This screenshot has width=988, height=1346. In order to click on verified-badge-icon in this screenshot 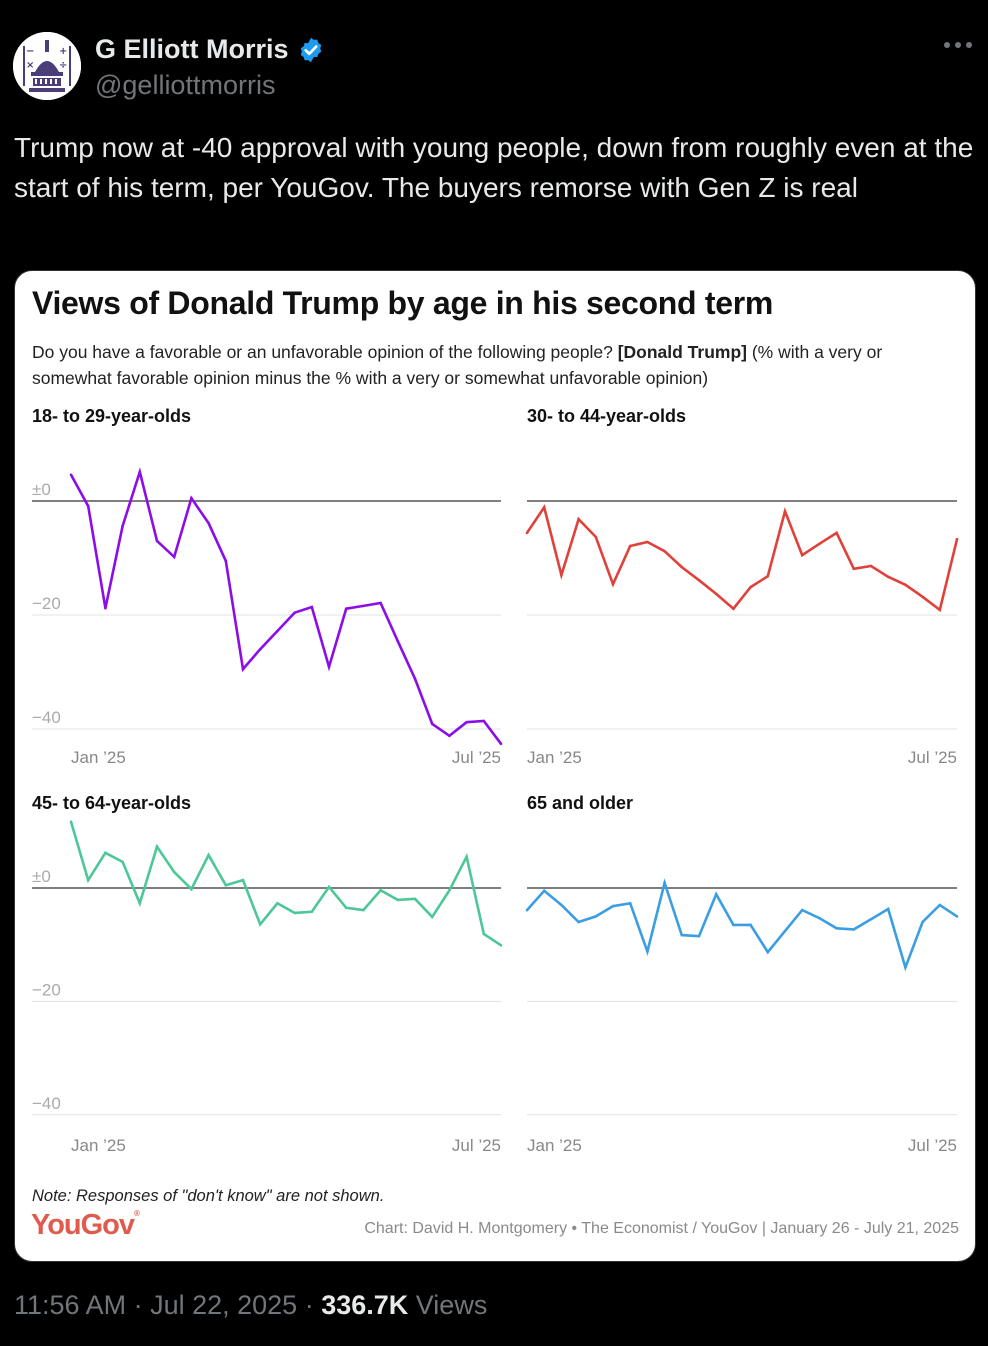, I will do `click(310, 49)`.